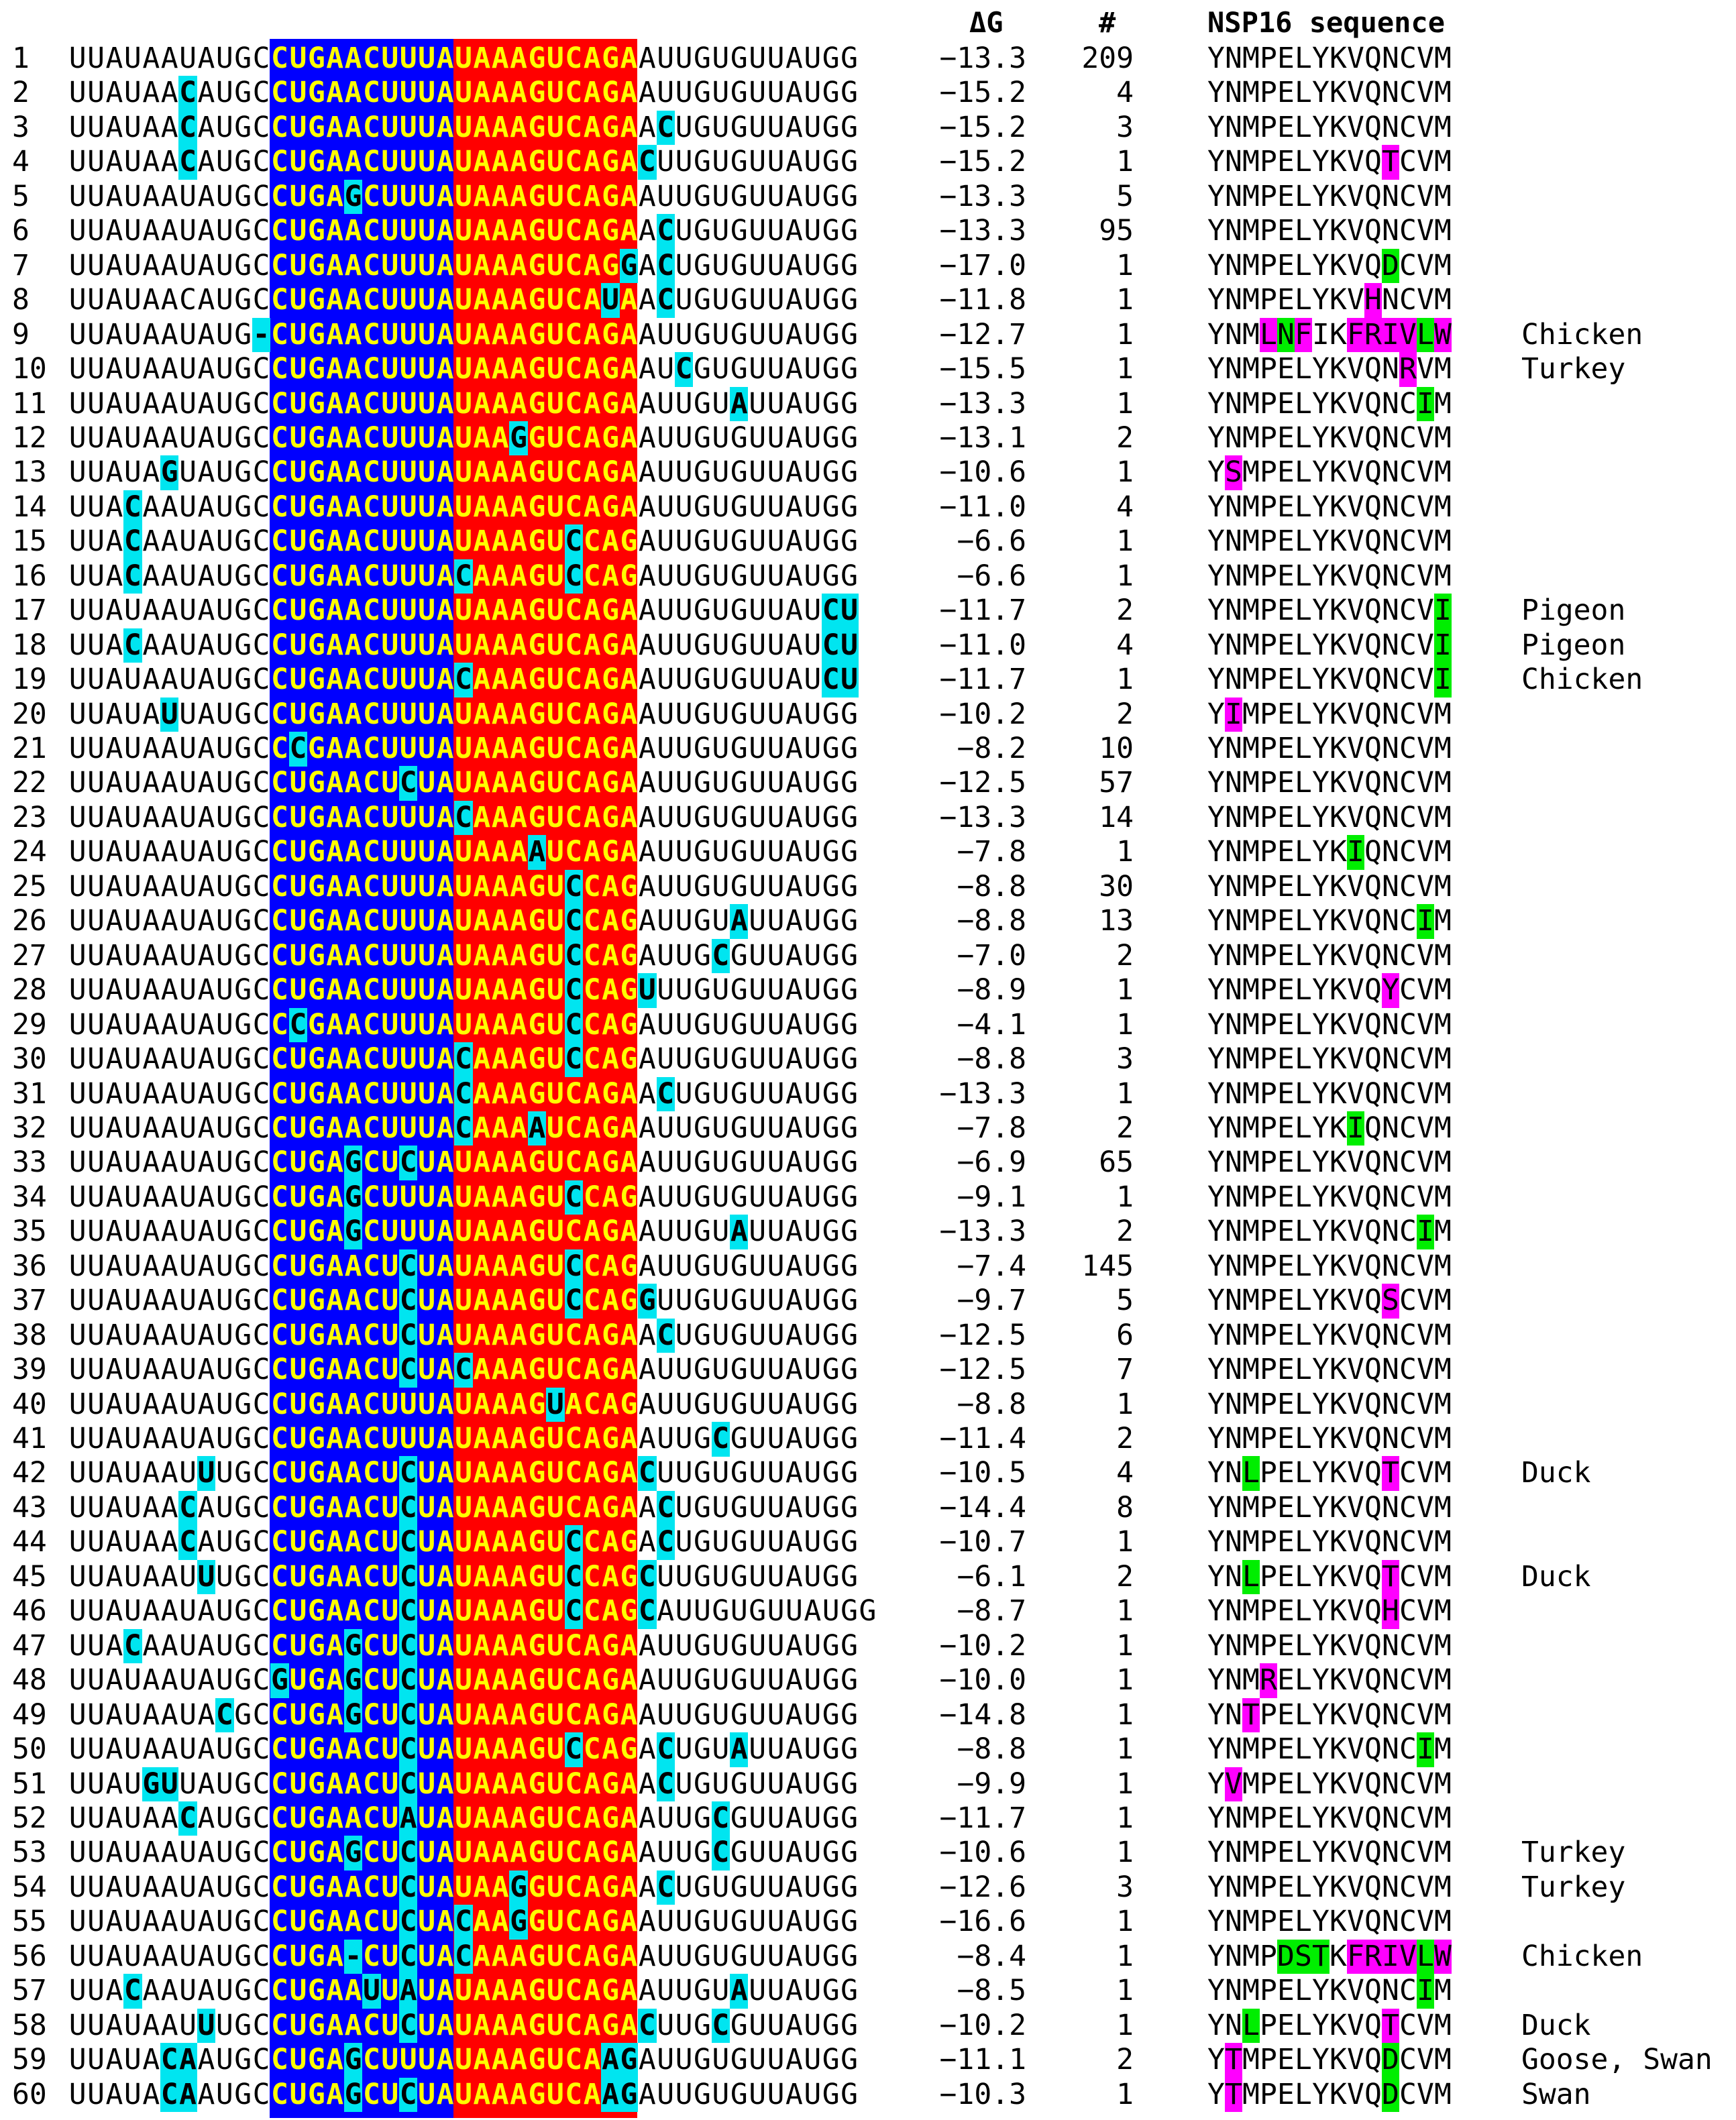  I want to click on delta-g-value: −13.3, so click(983, 403).